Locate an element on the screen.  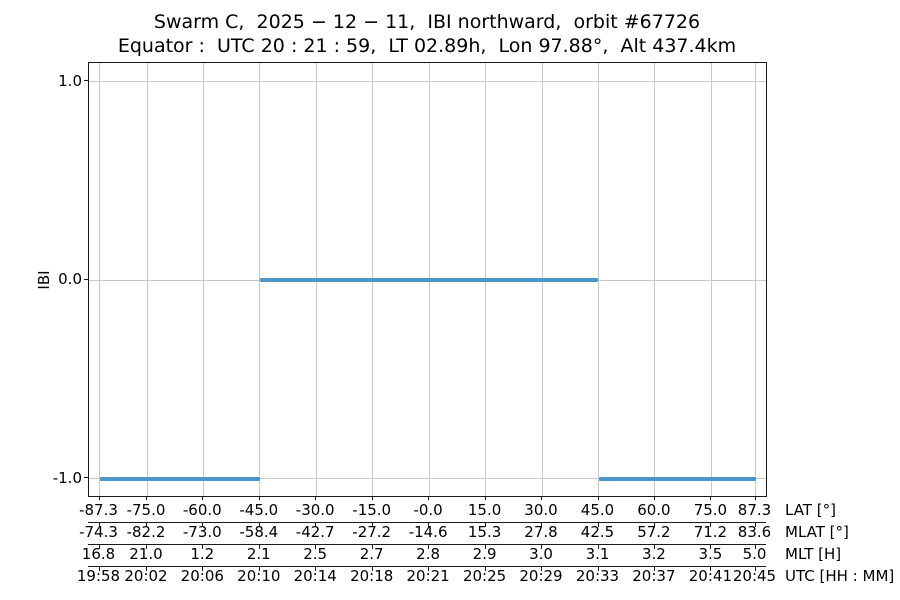
x-tick-label: 15.0 is located at coordinates (484, 509).